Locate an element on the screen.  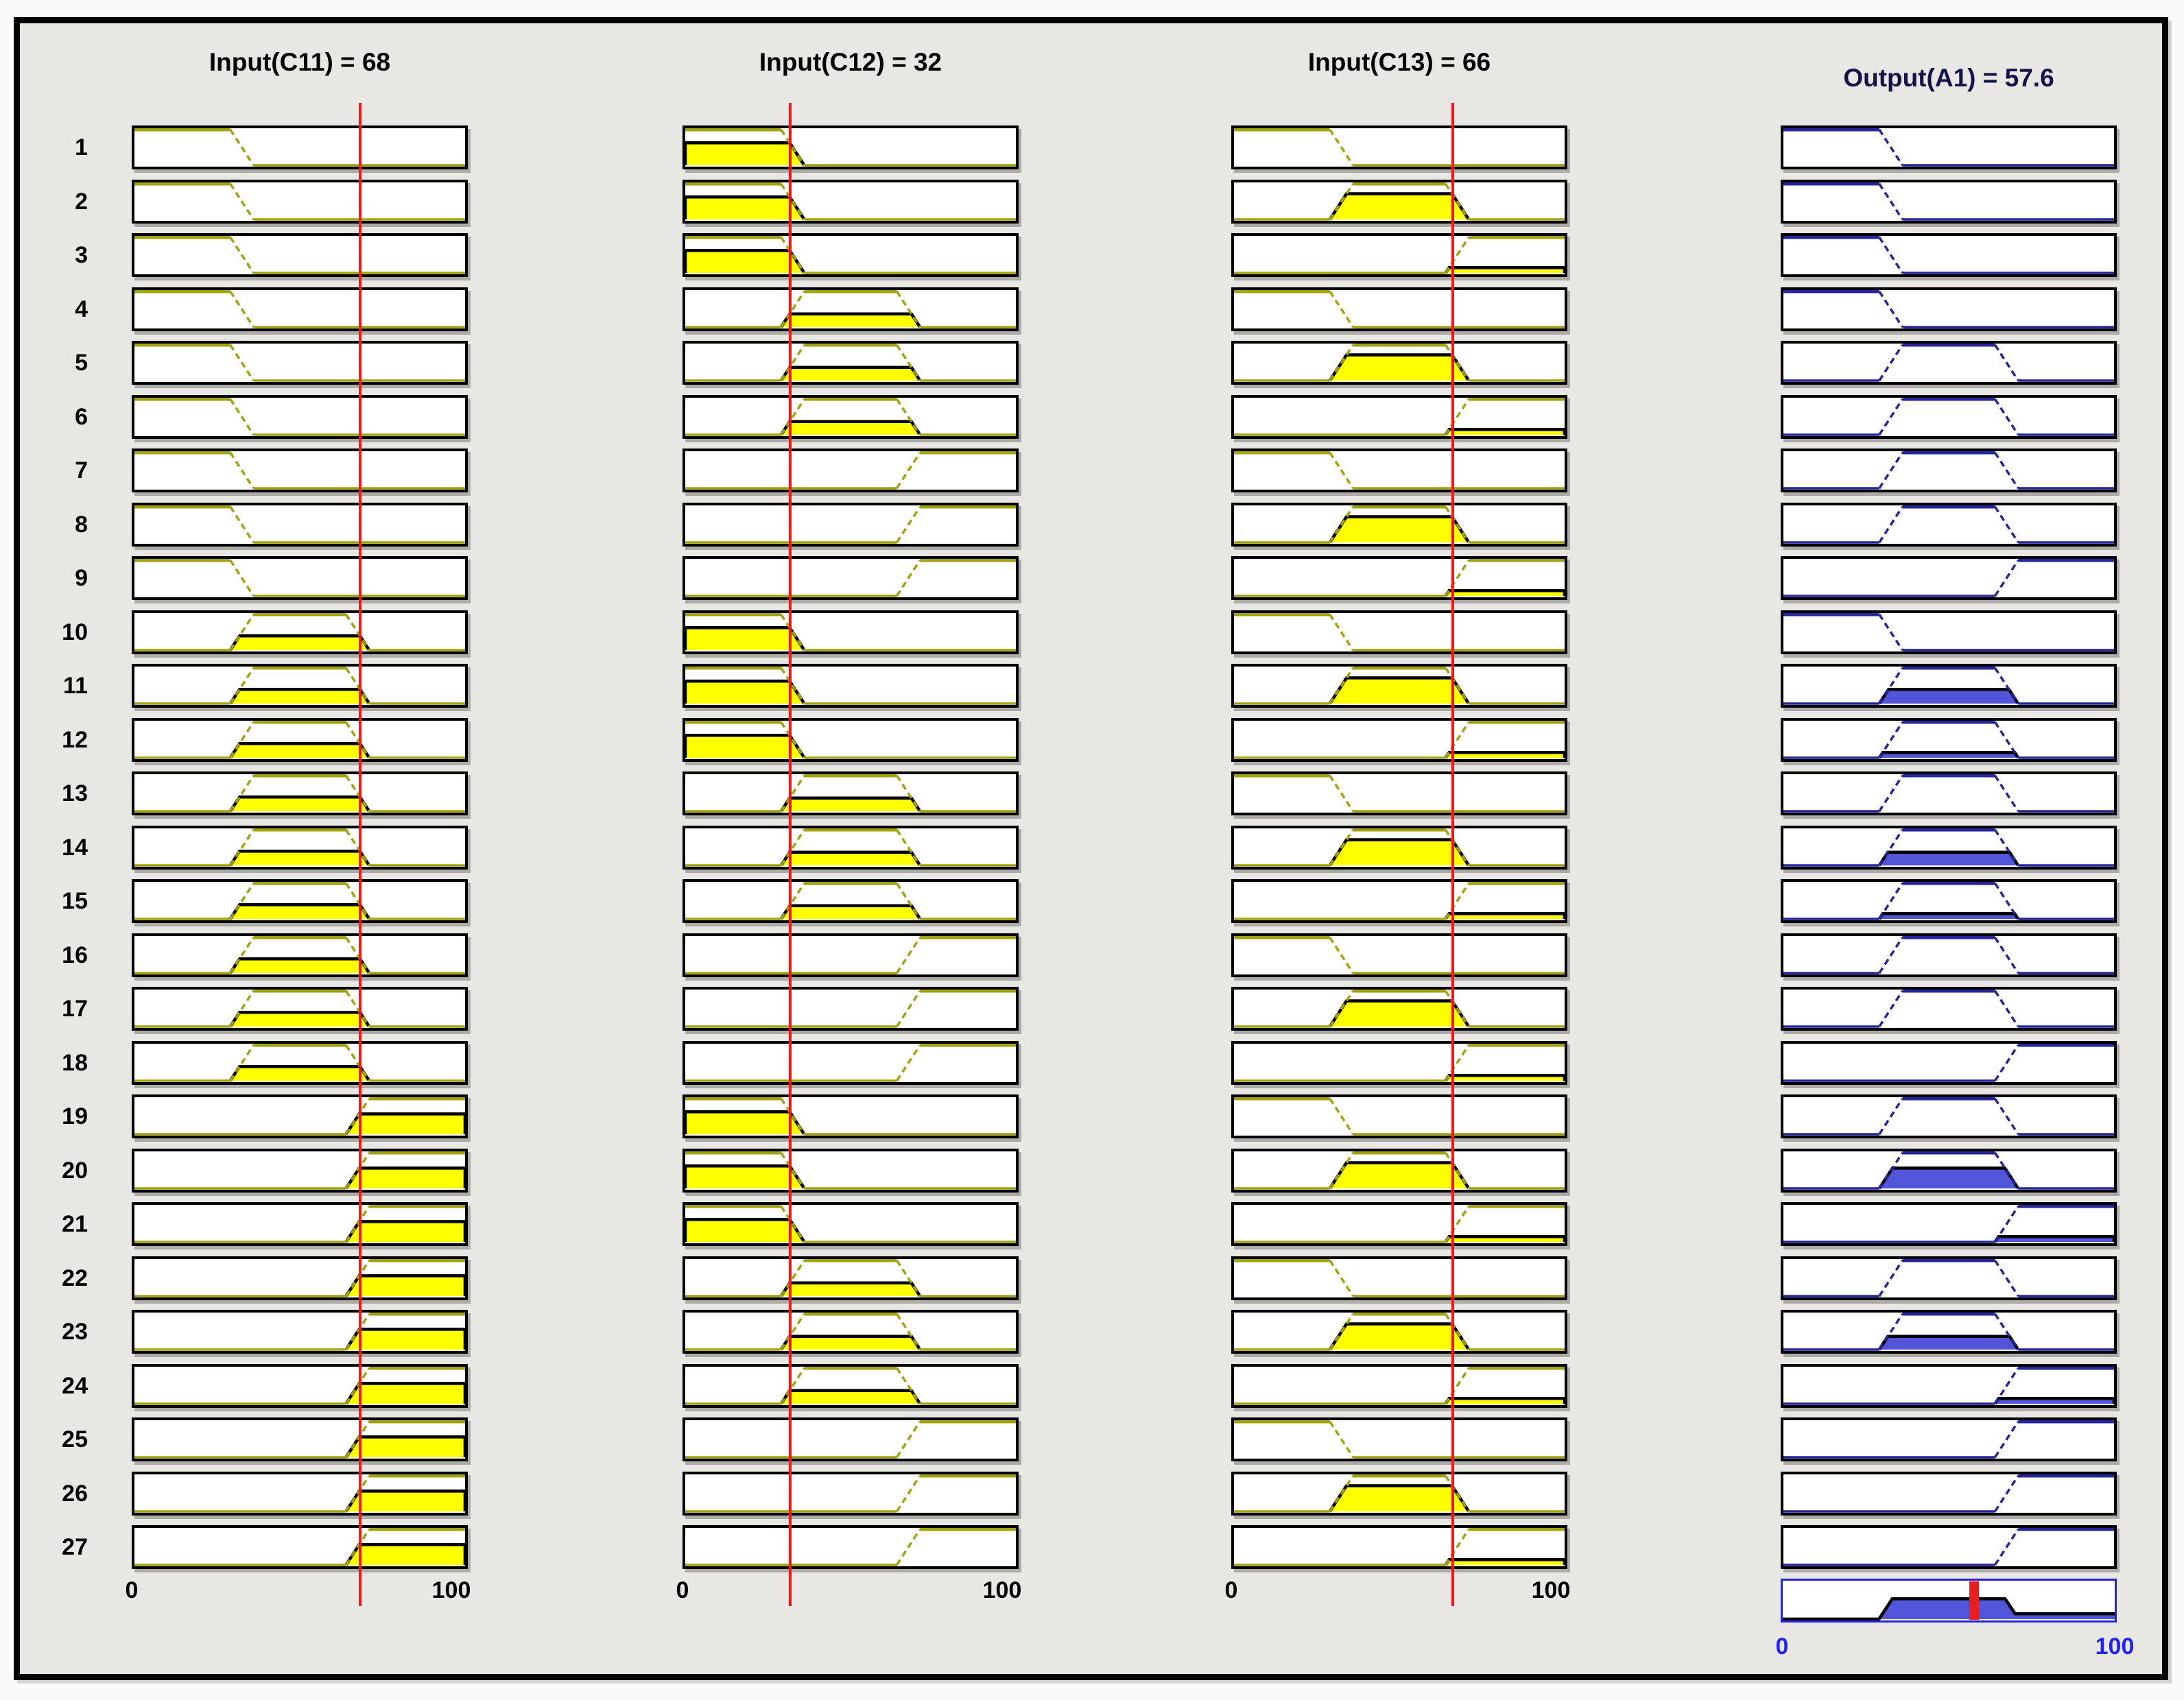
rule-22-c11-plot is located at coordinates (300, 1278).